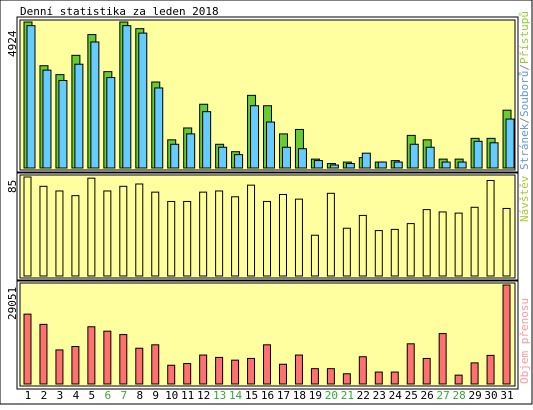 This screenshot has width=533, height=410. What do you see at coordinates (331, 395) in the screenshot?
I see `day-label: 20` at bounding box center [331, 395].